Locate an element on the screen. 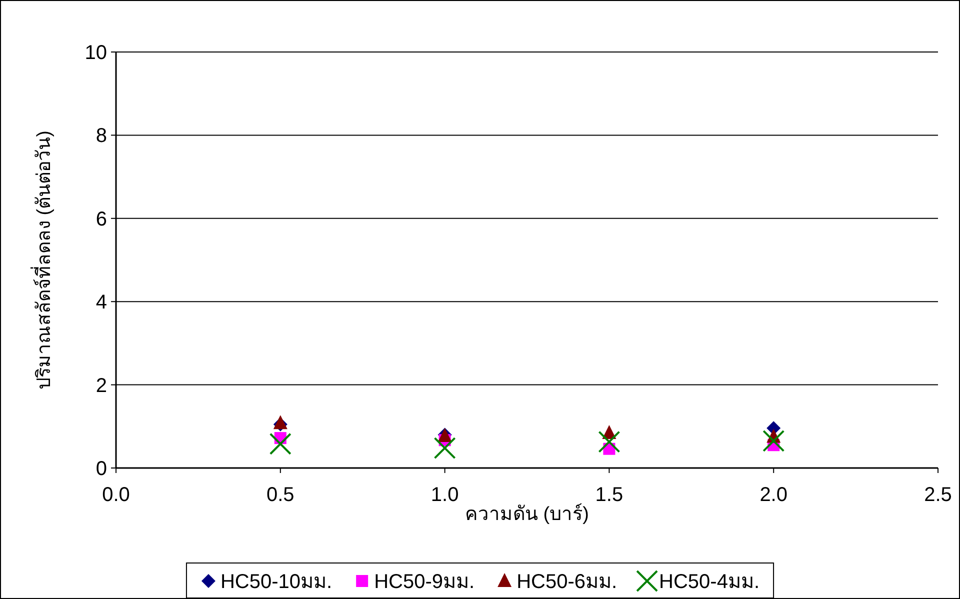 The height and width of the screenshot is (599, 960). legend-label: HC50-6มม. is located at coordinates (567, 582).